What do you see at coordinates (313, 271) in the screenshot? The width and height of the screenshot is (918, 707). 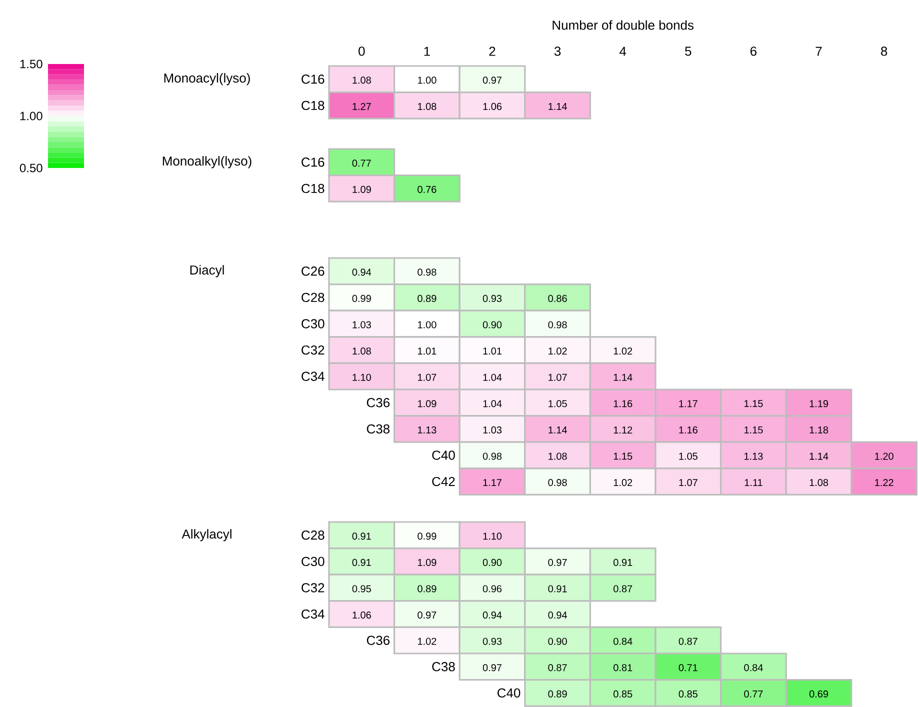 I see `y-tick-label: C26` at bounding box center [313, 271].